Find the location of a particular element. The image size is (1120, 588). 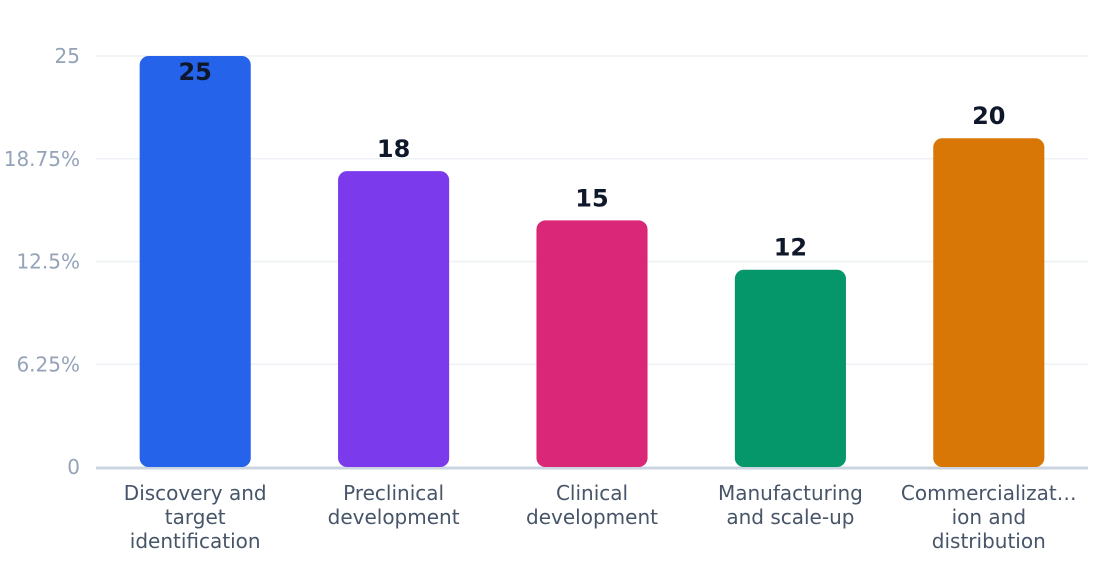

bar-value-label: 15 is located at coordinates (591, 198).